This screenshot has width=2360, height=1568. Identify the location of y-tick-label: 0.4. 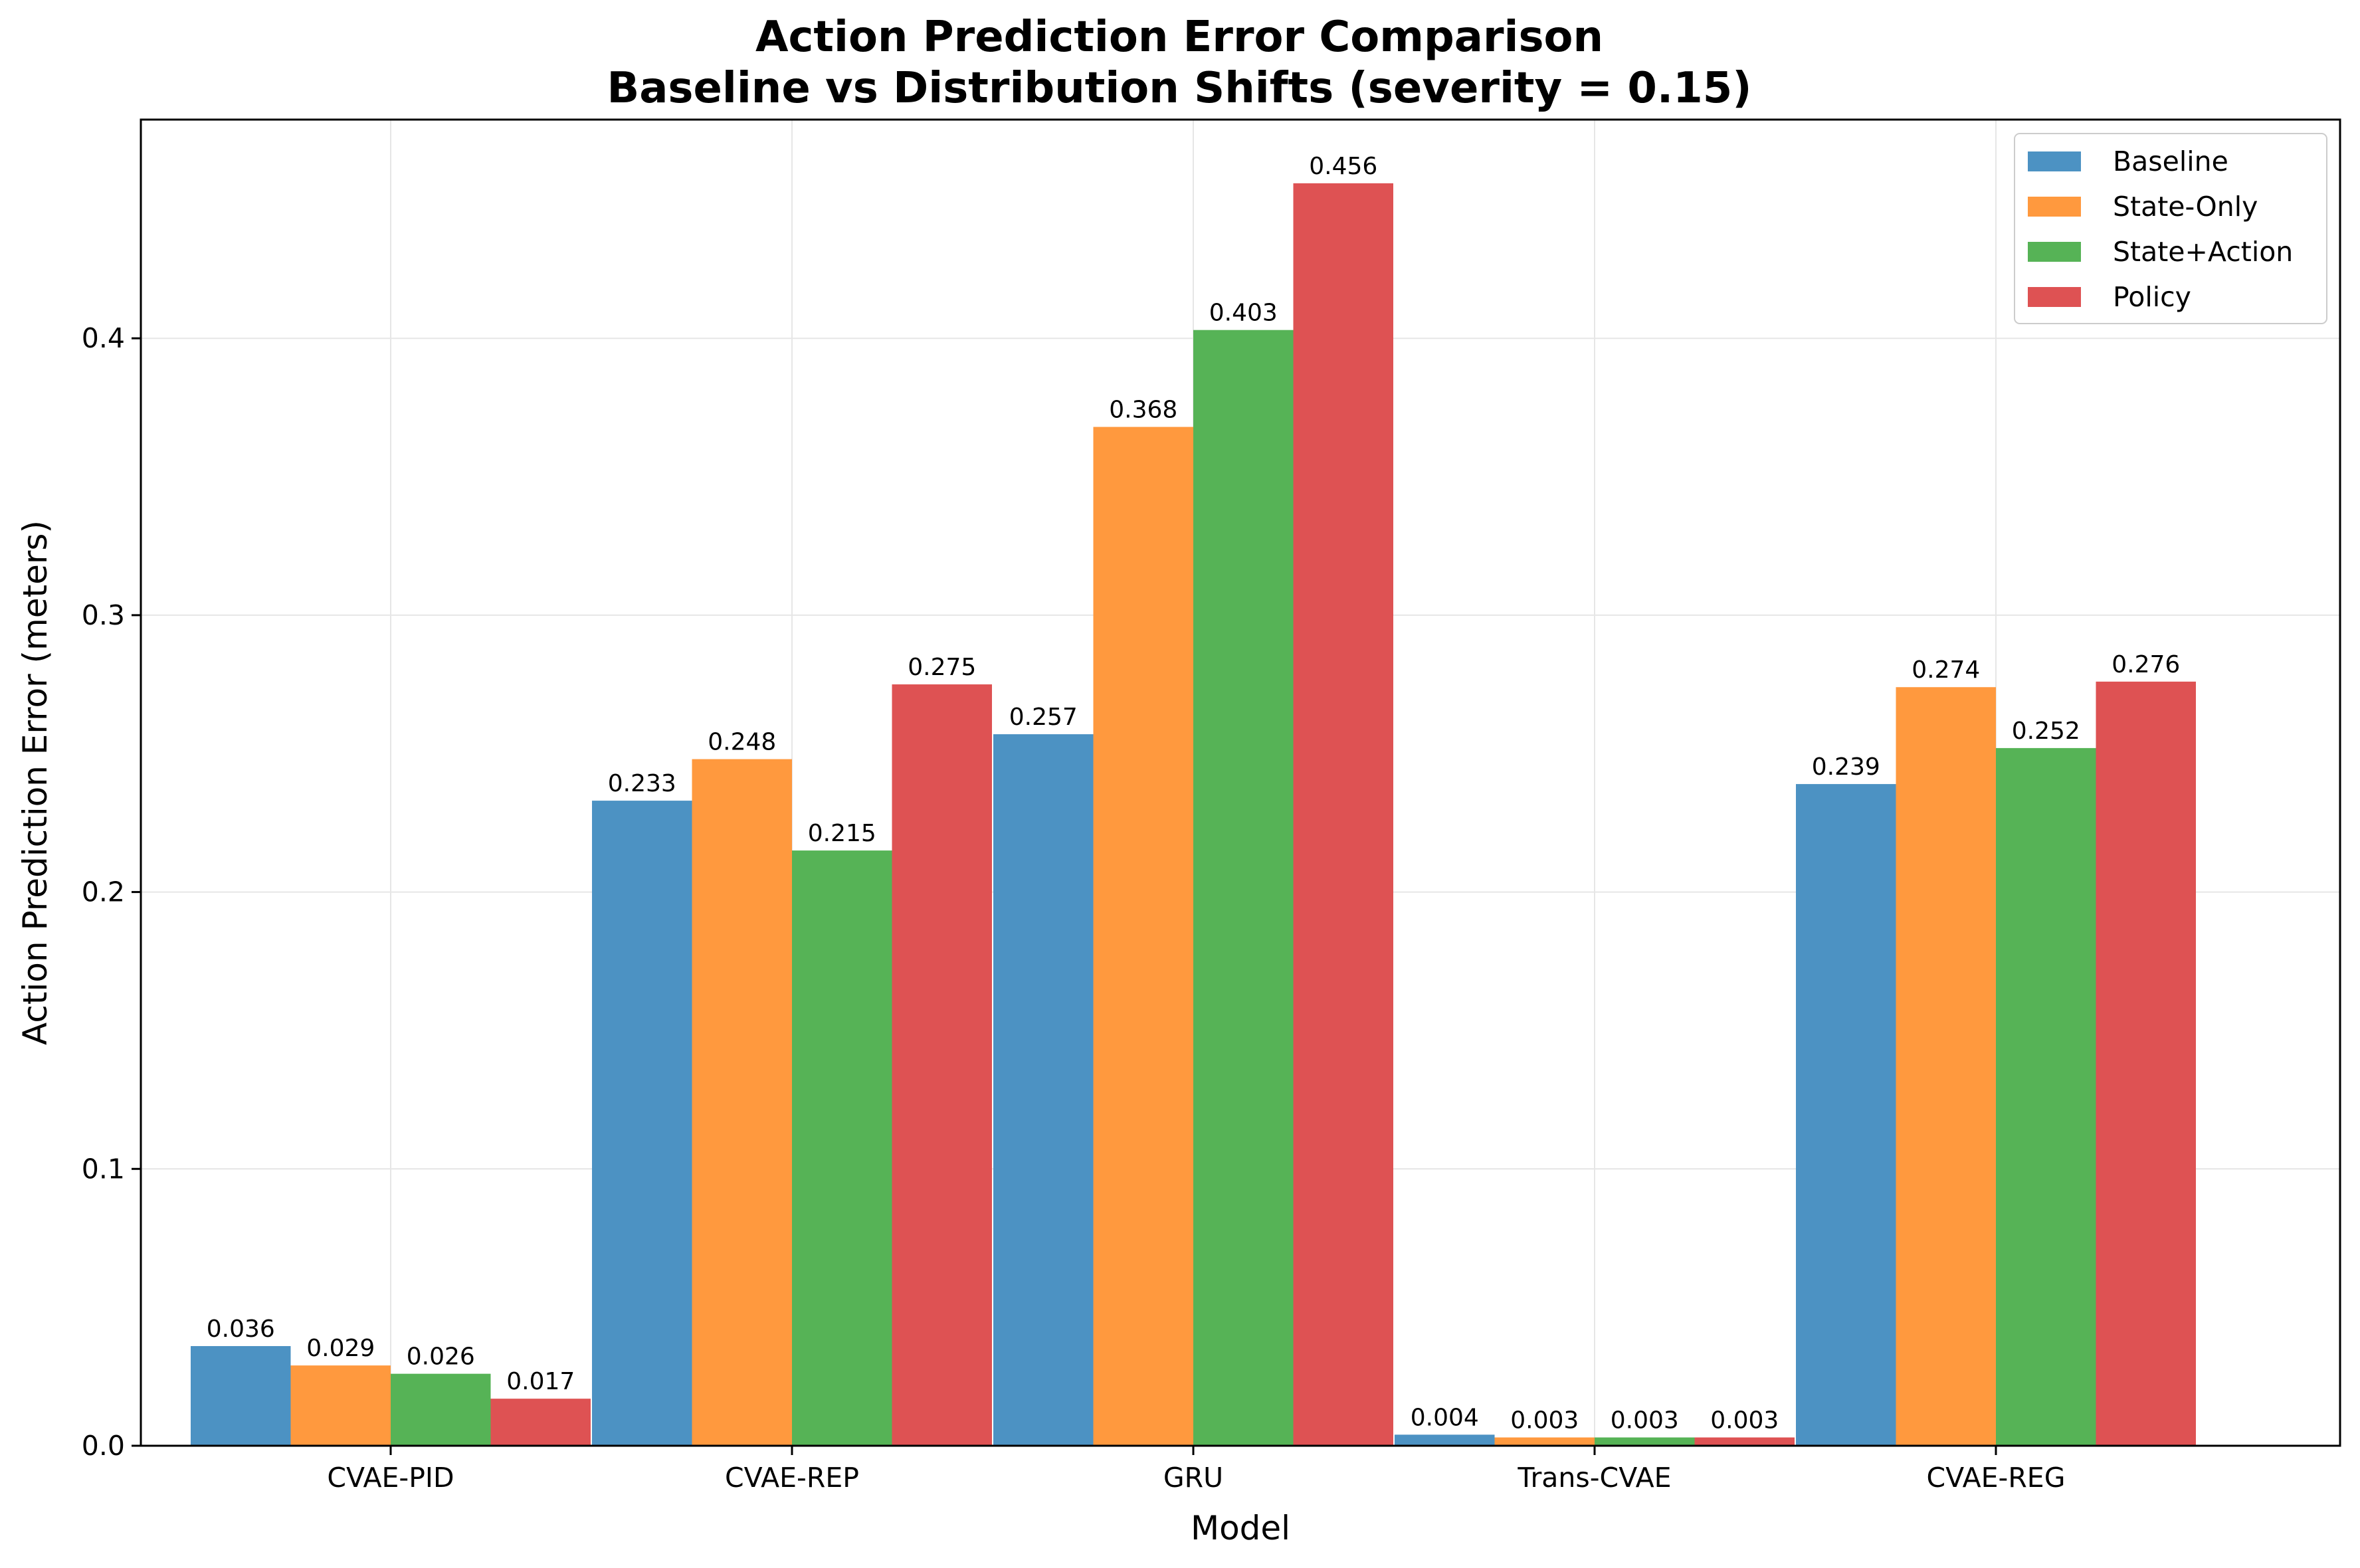
(103, 338).